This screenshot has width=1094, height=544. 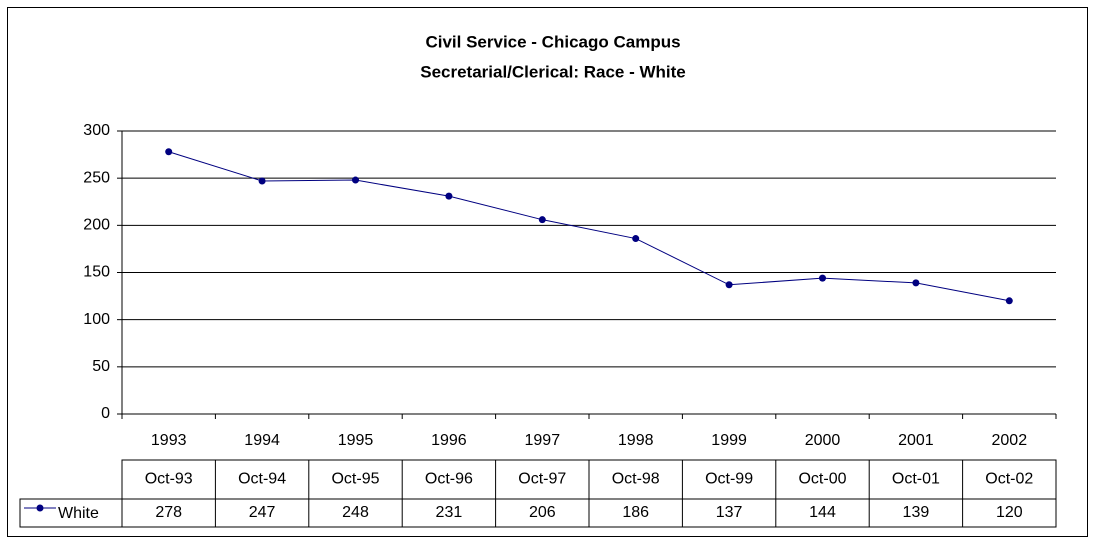 I want to click on x-tick-label: 2001, so click(x=916, y=440).